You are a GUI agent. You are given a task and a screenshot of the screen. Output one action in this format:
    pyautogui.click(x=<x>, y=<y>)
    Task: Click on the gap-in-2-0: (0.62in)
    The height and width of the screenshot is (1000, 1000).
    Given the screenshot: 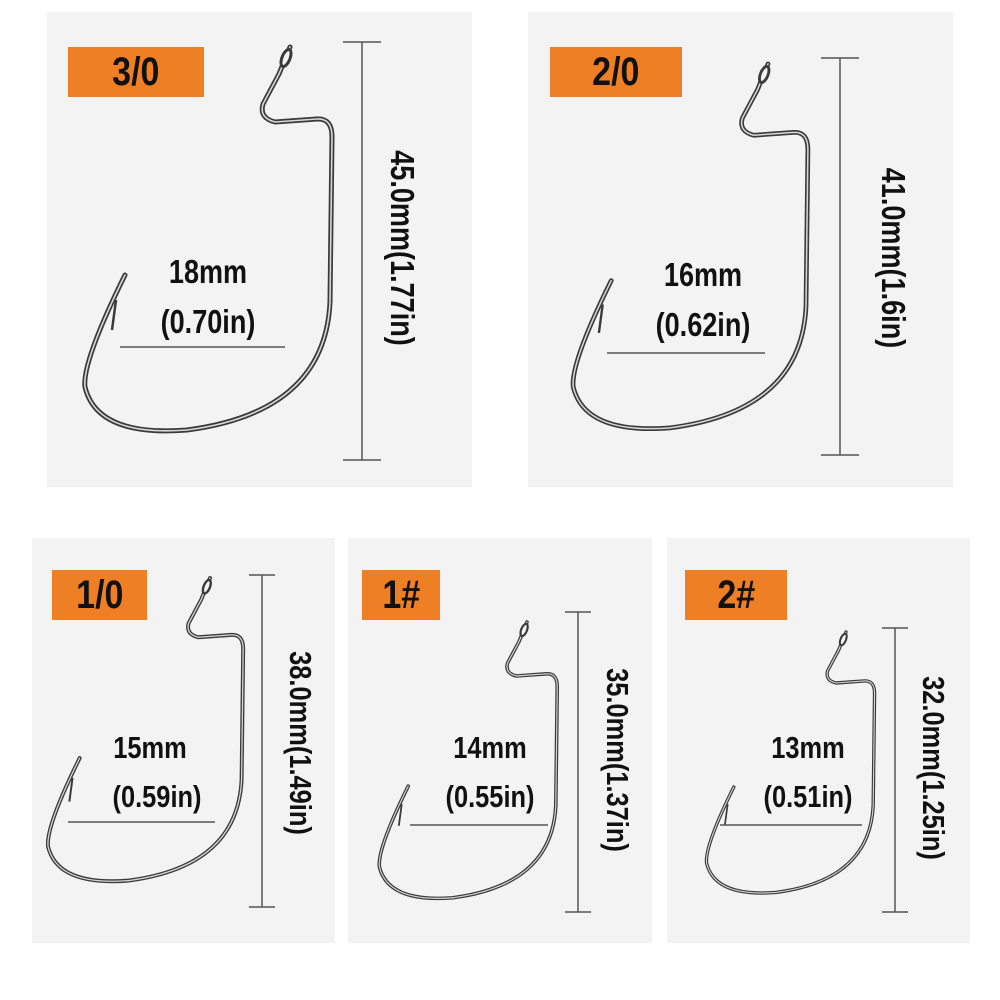 What is the action you would take?
    pyautogui.click(x=703, y=324)
    